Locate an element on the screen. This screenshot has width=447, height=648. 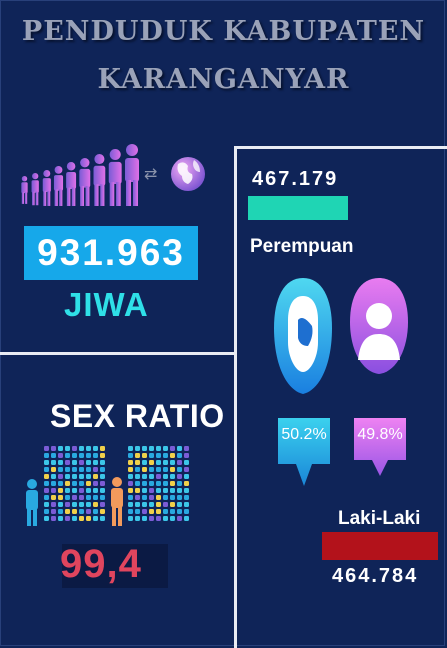
male-percent-container: 49.8% is located at coordinates (380, 447).